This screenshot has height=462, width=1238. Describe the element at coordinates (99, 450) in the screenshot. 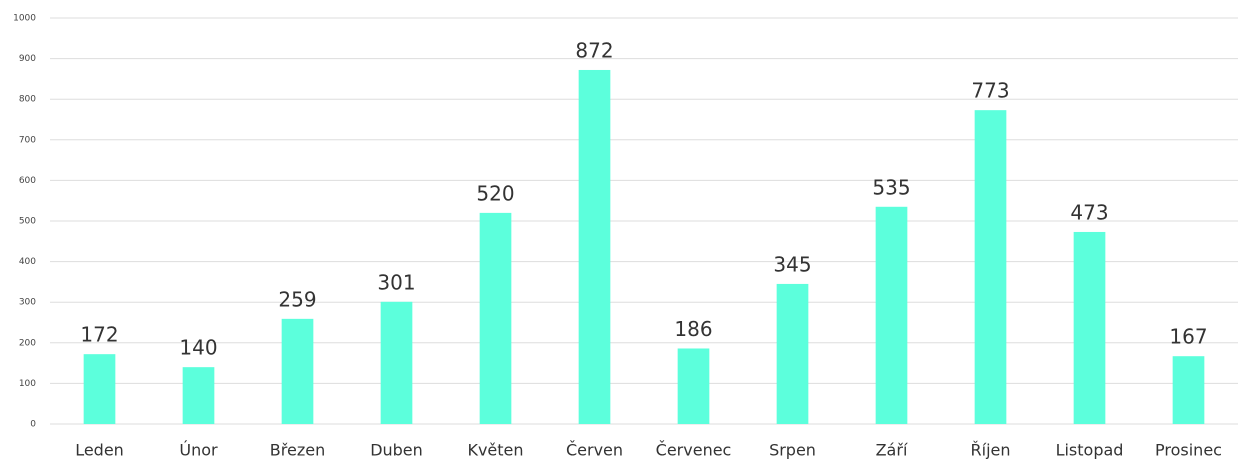

I see `x-tick-label: Leden` at that location.